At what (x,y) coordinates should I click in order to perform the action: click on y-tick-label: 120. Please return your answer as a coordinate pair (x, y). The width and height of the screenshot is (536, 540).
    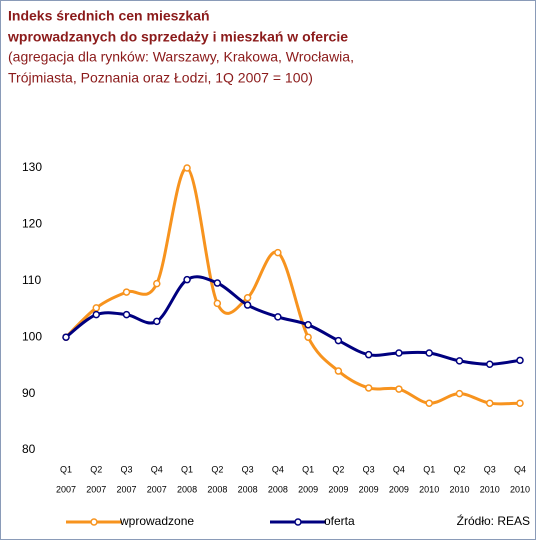
    Looking at the image, I should click on (32, 224).